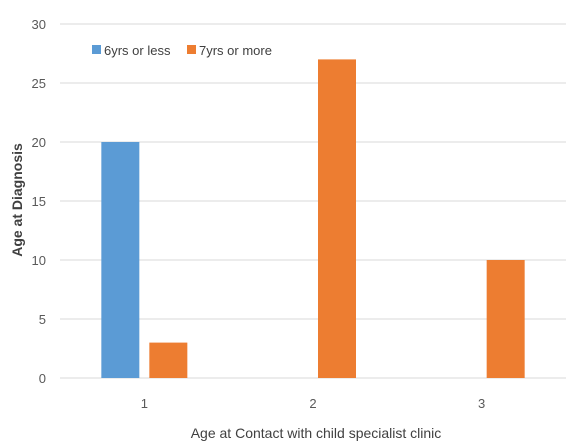 This screenshot has height=443, width=566. What do you see at coordinates (39, 260) in the screenshot?
I see `y-tick-label: 10` at bounding box center [39, 260].